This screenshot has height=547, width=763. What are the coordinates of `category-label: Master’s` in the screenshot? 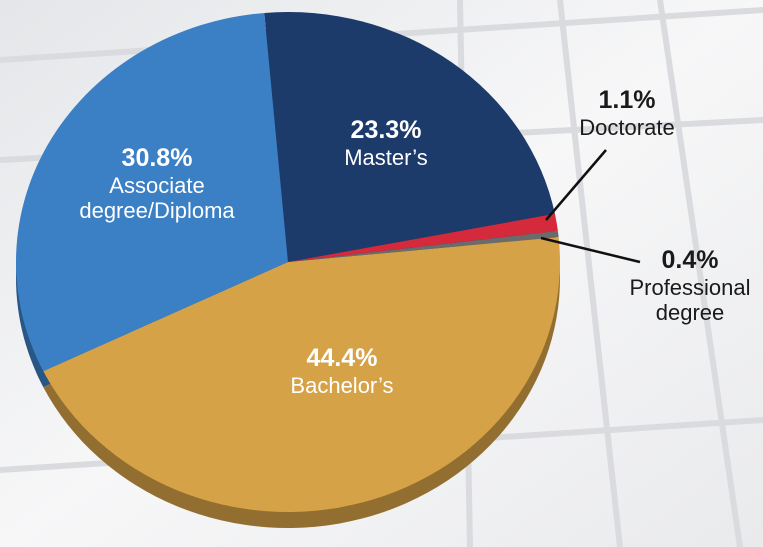 It's located at (386, 157).